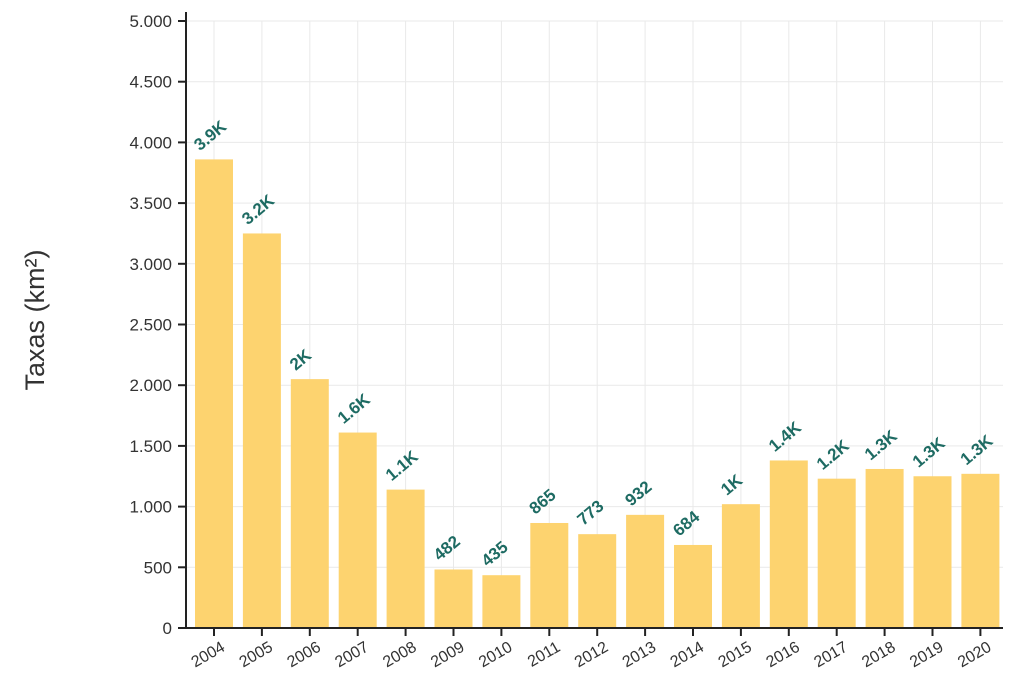 The image size is (1033, 681). I want to click on data-label: 435, so click(495, 553).